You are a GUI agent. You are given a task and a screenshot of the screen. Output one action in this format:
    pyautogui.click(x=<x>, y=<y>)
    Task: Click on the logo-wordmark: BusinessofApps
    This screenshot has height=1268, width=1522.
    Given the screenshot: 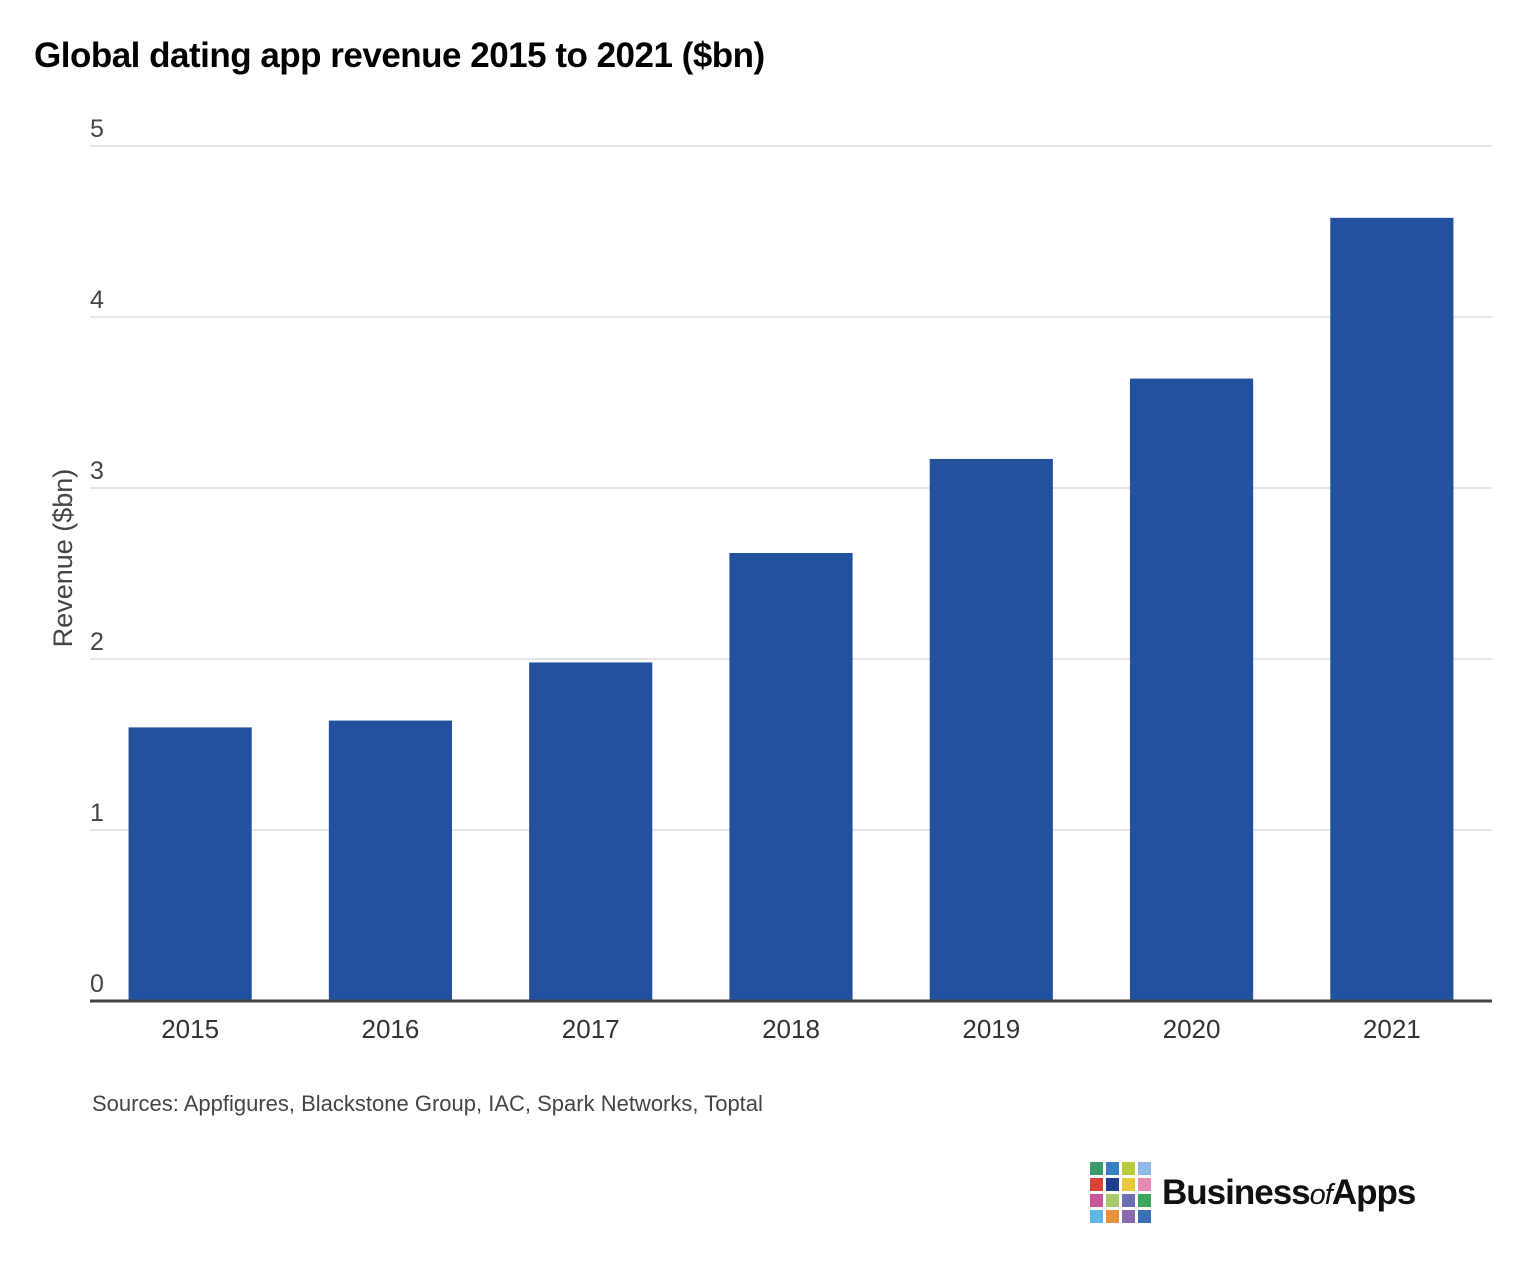 What is the action you would take?
    pyautogui.click(x=1289, y=1192)
    